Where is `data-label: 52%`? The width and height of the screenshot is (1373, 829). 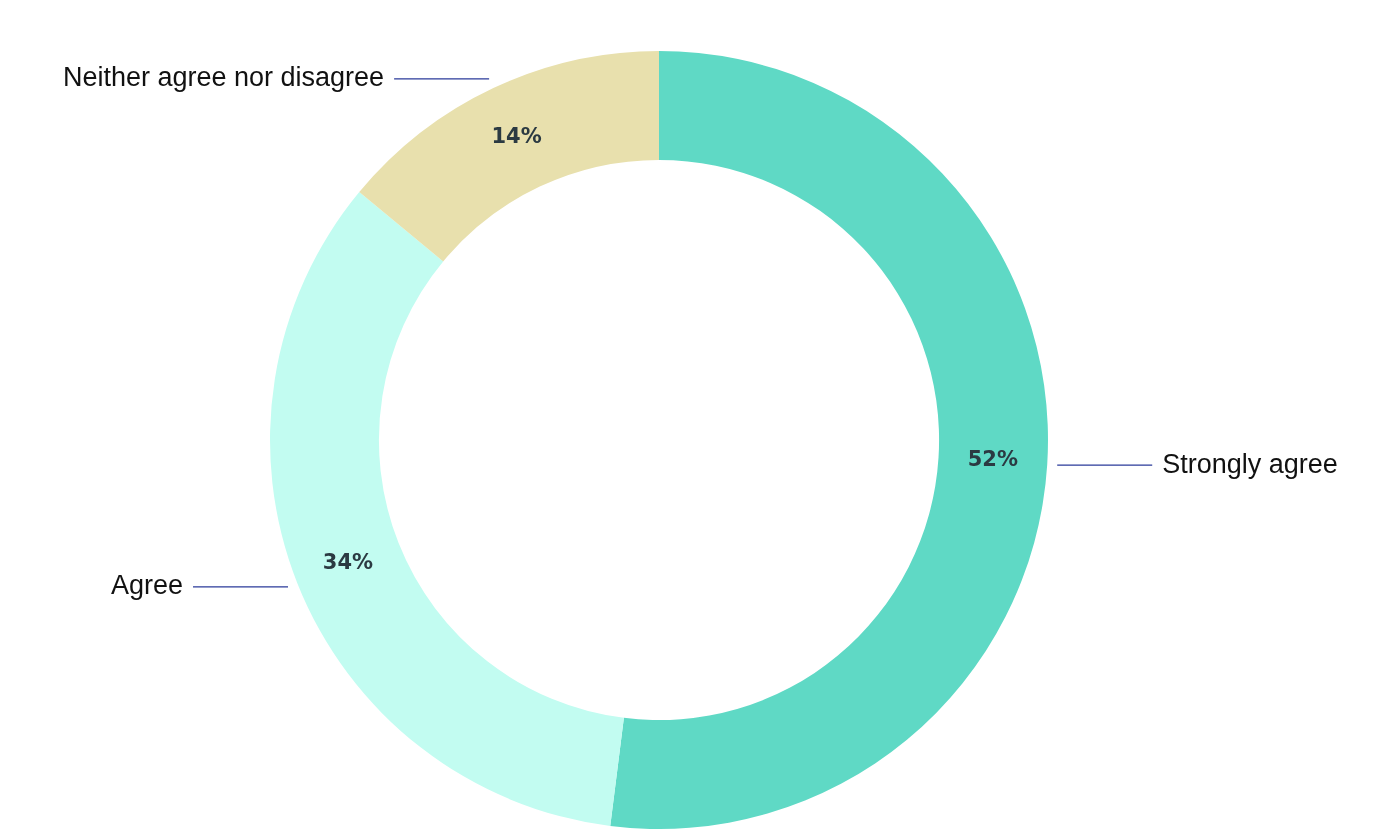
data-label: 52% is located at coordinates (993, 459).